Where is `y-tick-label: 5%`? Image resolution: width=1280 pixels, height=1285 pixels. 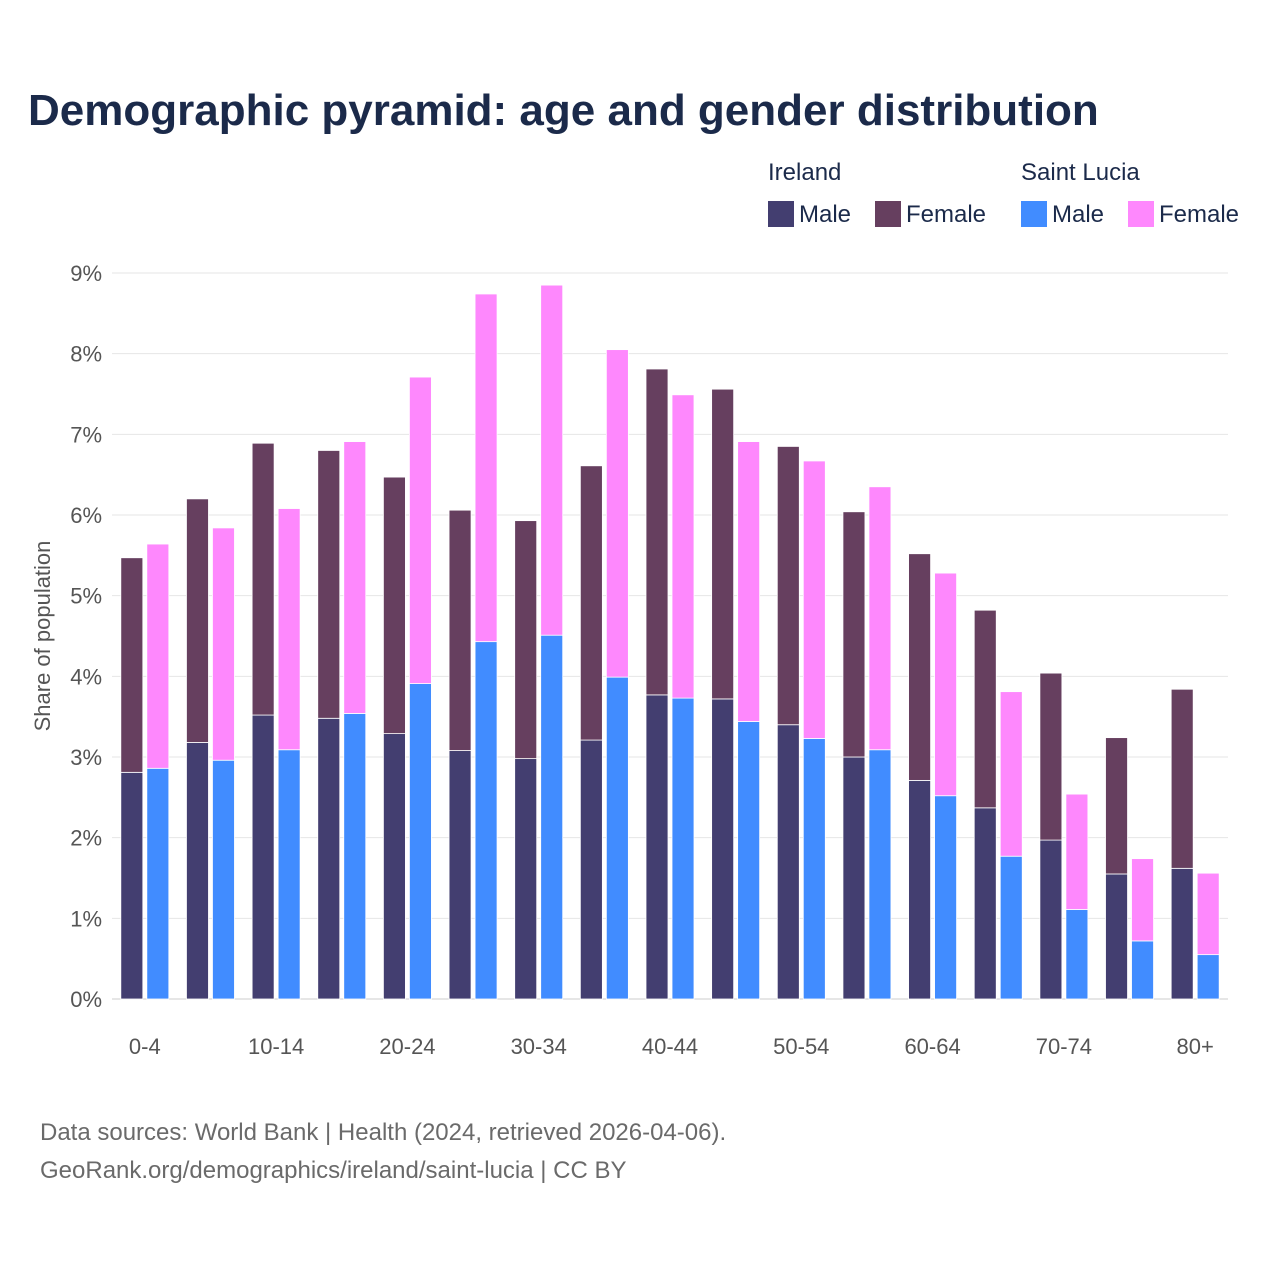 y-tick-label: 5% is located at coordinates (86, 596).